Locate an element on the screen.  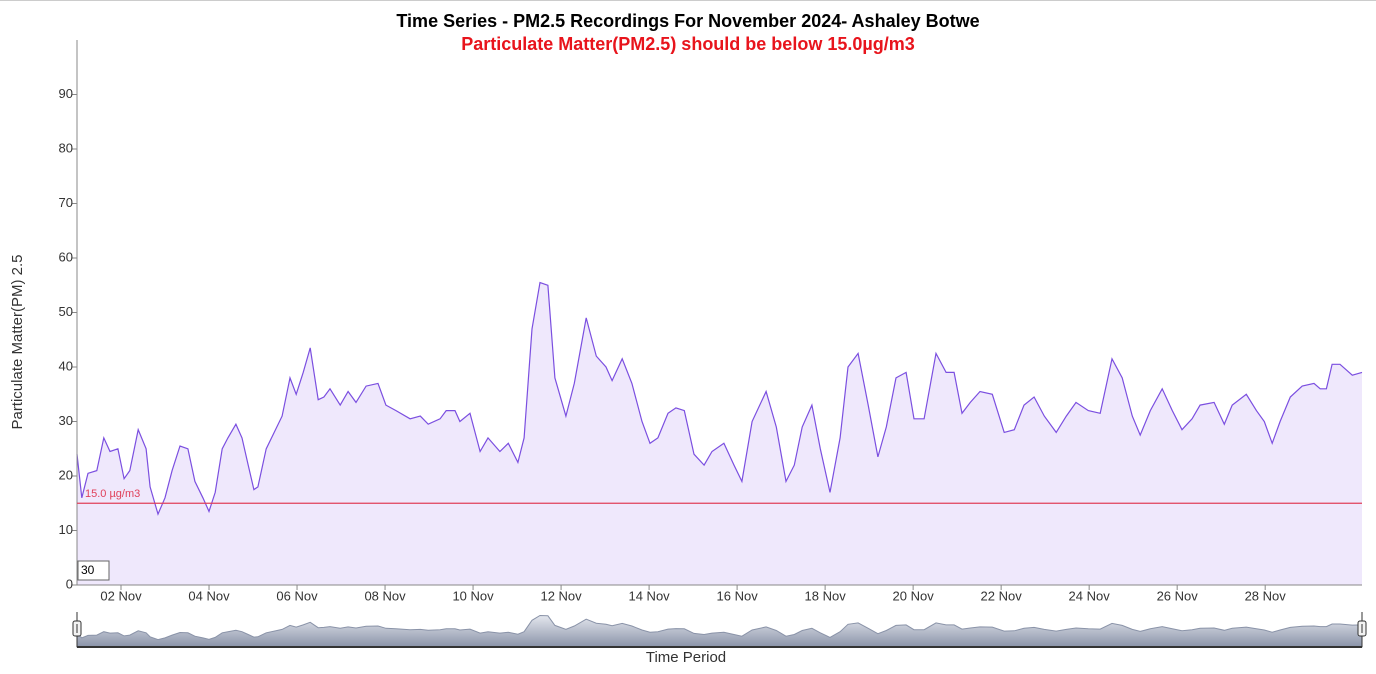
y-tick-label: 60 is located at coordinates (66, 256).